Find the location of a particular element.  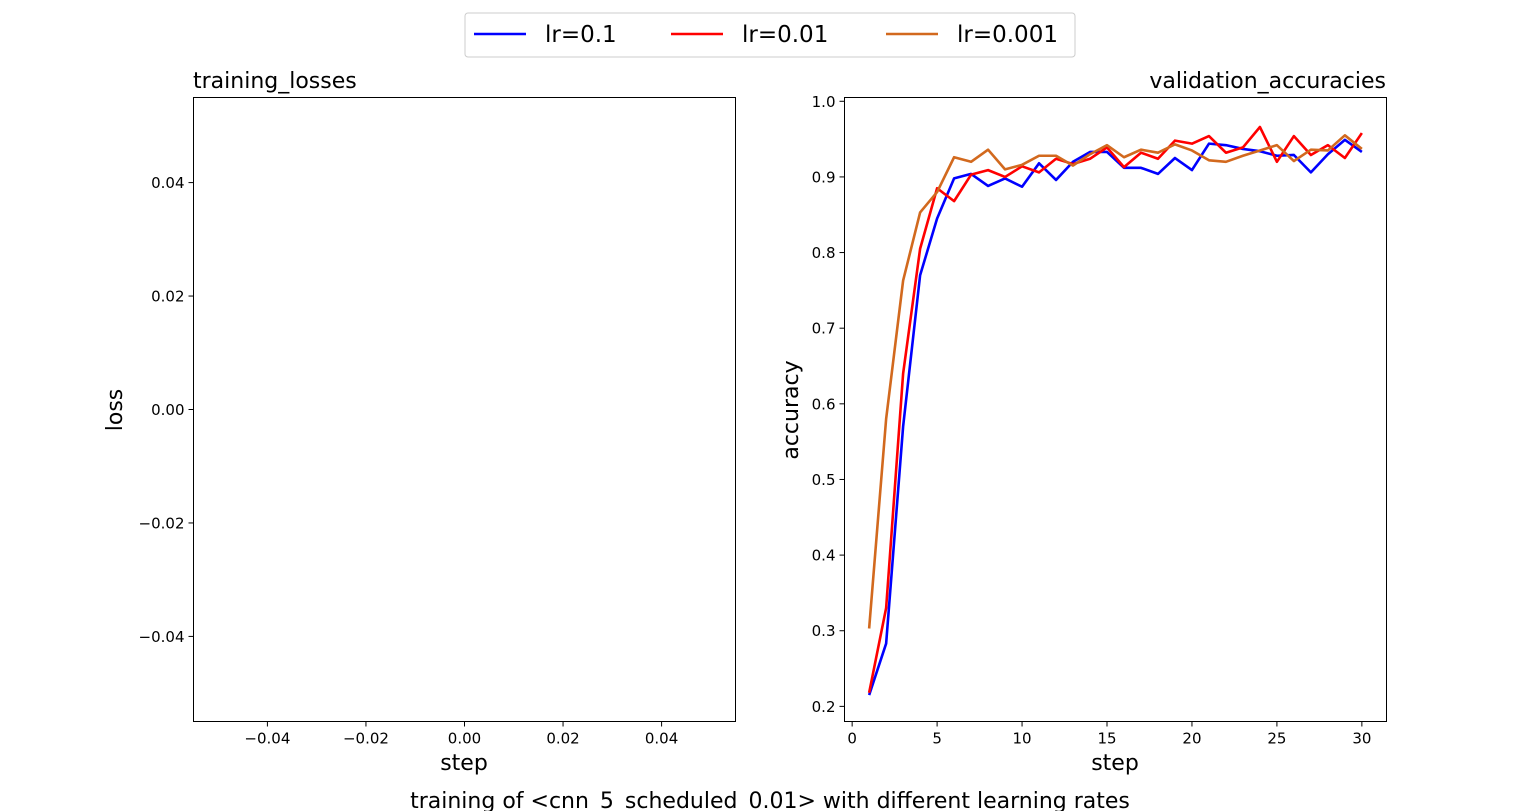

training-losses-ytick-label-0: −0.04 is located at coordinates (162, 637).